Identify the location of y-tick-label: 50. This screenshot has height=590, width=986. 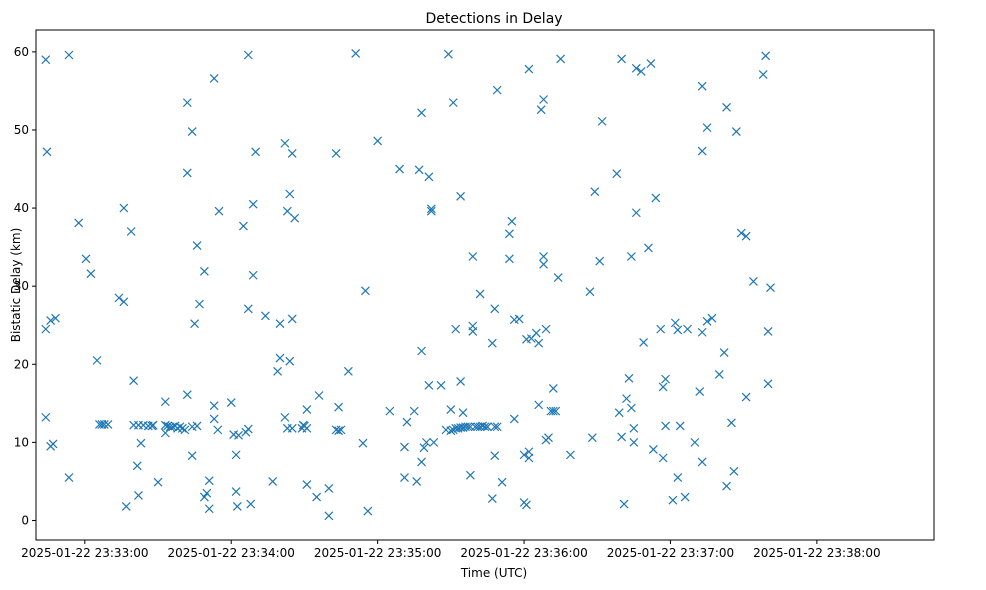
(21, 130).